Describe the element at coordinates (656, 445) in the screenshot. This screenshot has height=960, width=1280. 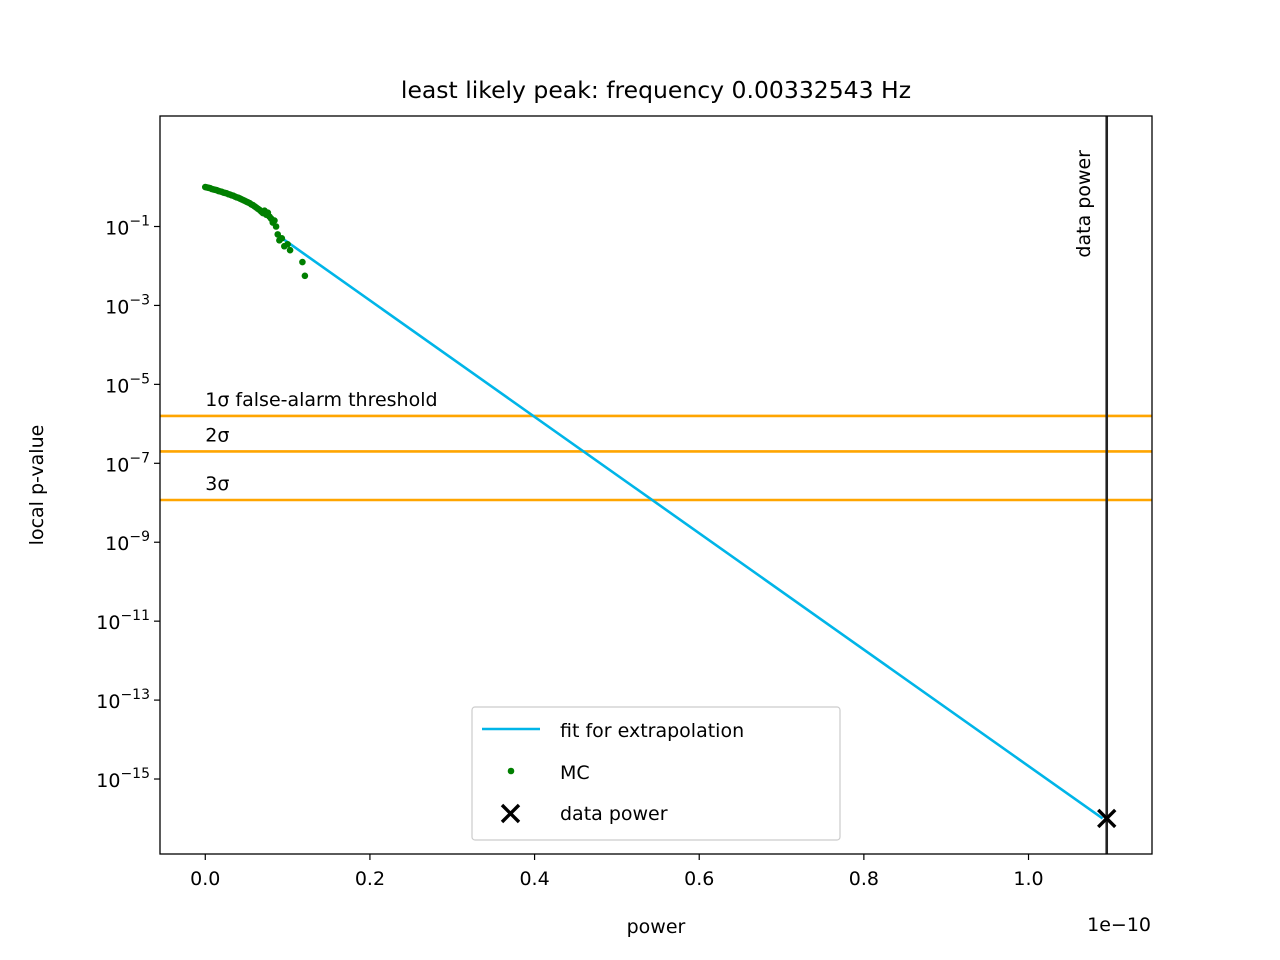
I see `threshold-lines: 1σ false-alarm threshold 2σ 3σ` at that location.